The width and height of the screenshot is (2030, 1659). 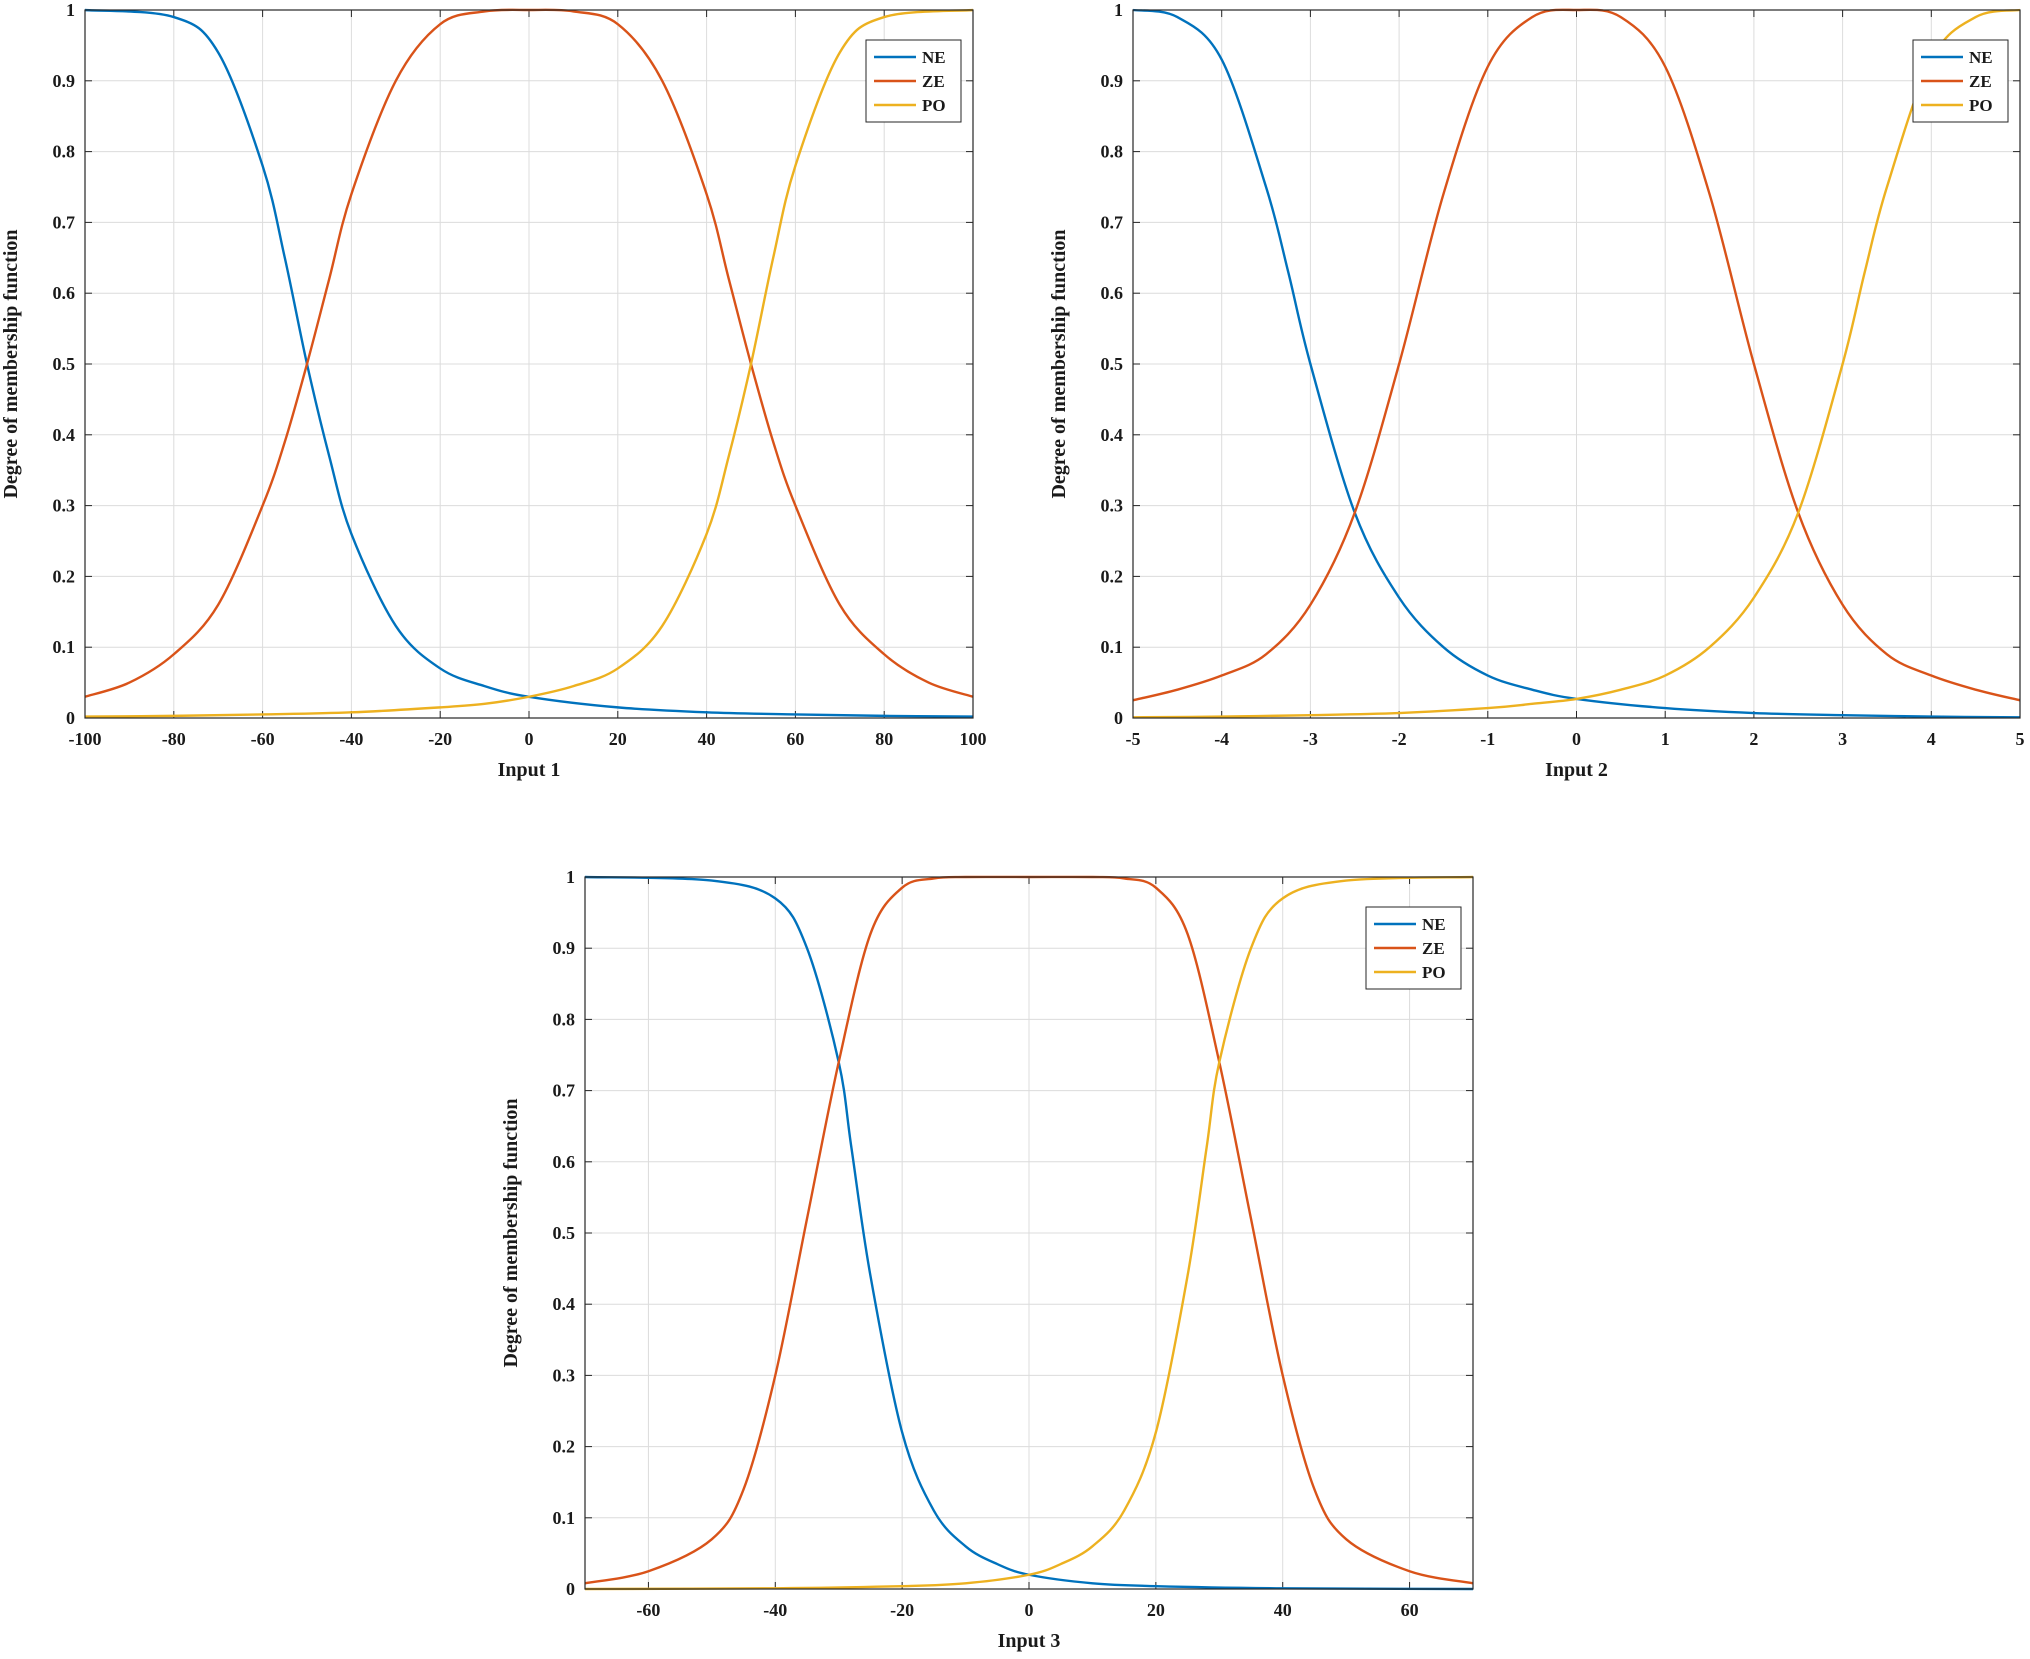 What do you see at coordinates (1576, 770) in the screenshot?
I see `x-axis-label: Input 2` at bounding box center [1576, 770].